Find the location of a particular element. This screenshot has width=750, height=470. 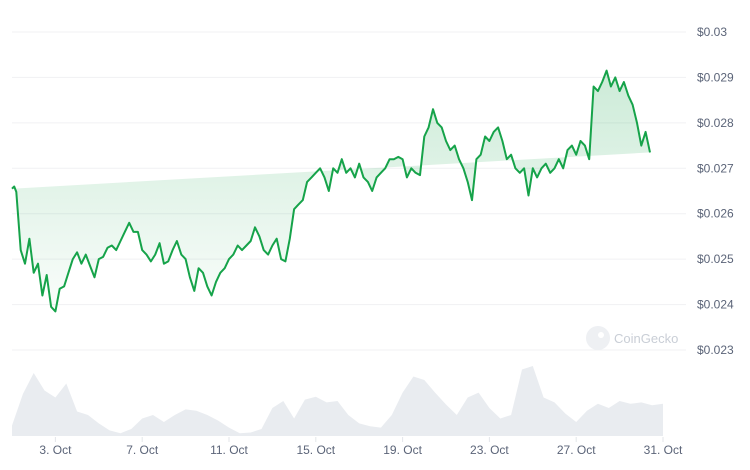

y-tick-label: $0.03 is located at coordinates (712, 32).